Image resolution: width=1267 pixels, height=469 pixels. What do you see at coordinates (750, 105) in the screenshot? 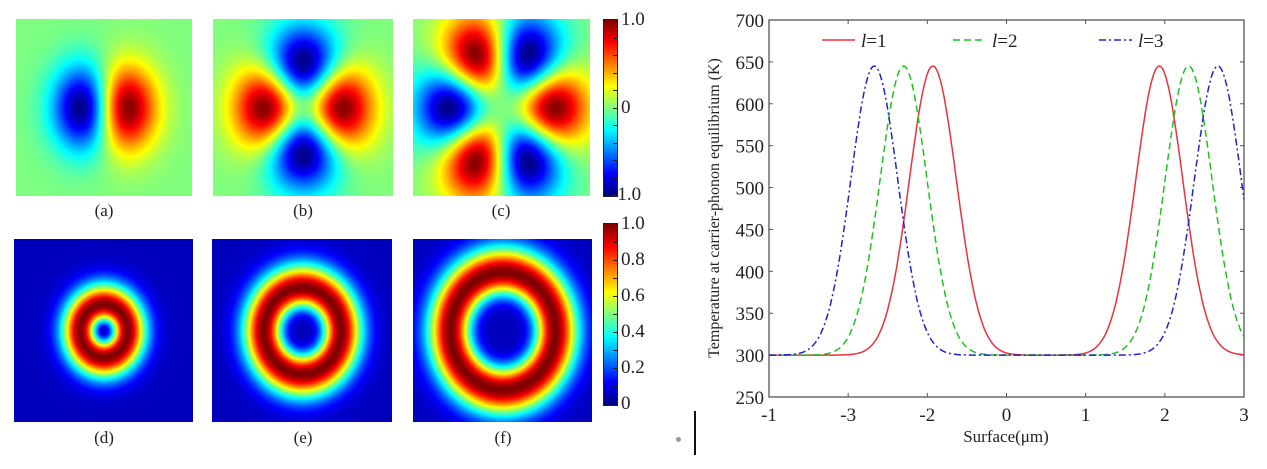
I see `y-tick-label: 600` at bounding box center [750, 105].